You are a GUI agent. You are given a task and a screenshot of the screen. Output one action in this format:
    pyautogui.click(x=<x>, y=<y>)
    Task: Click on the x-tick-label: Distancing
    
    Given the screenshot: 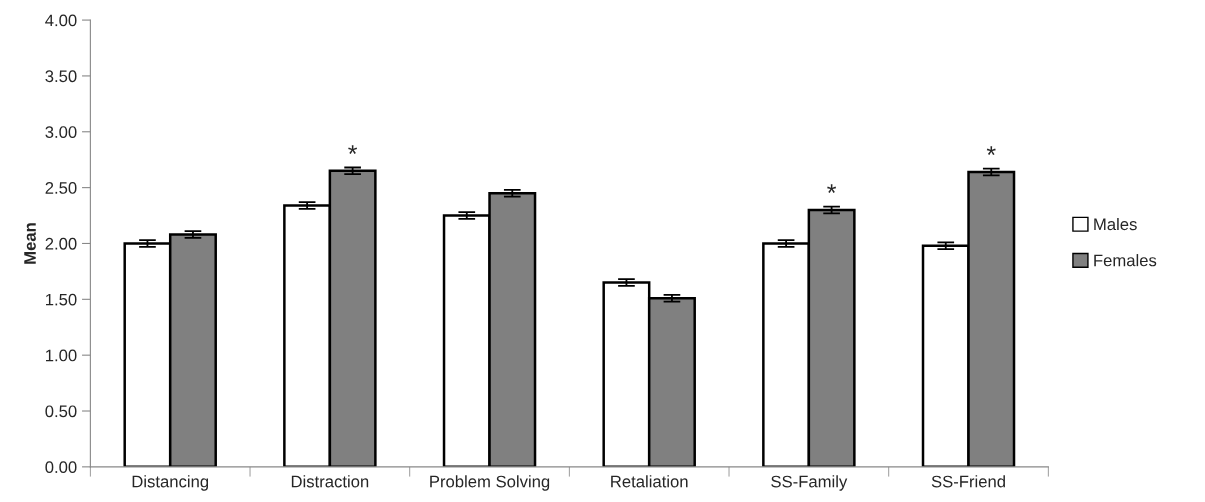 What is the action you would take?
    pyautogui.click(x=170, y=483)
    